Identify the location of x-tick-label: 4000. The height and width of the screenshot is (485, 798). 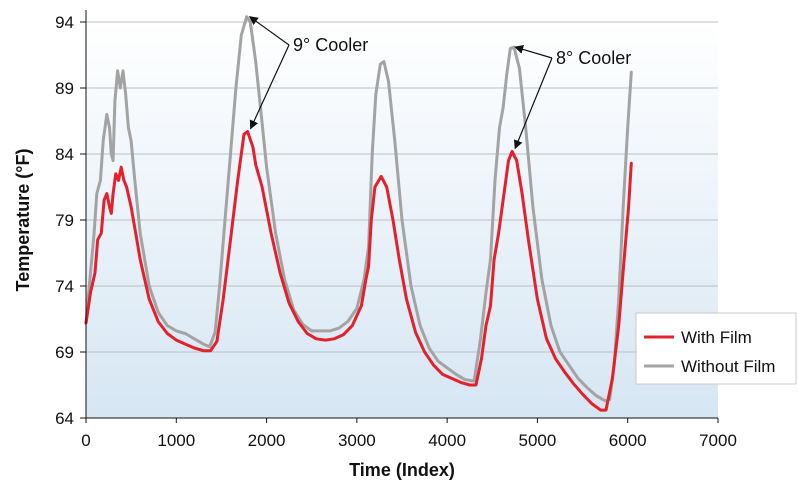
(447, 440).